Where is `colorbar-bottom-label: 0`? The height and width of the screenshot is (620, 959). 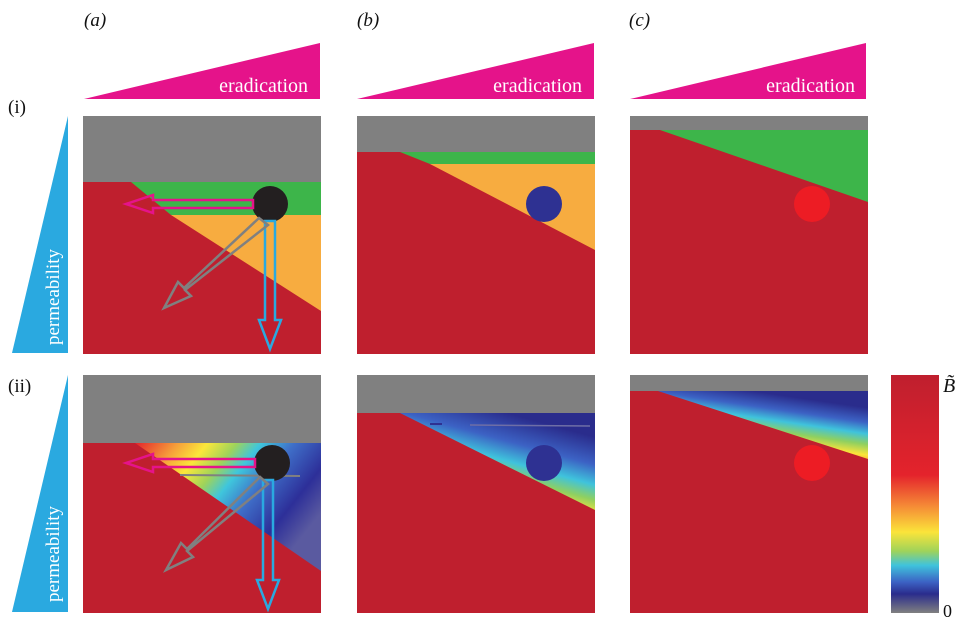
colorbar-bottom-label: 0 is located at coordinates (947, 610).